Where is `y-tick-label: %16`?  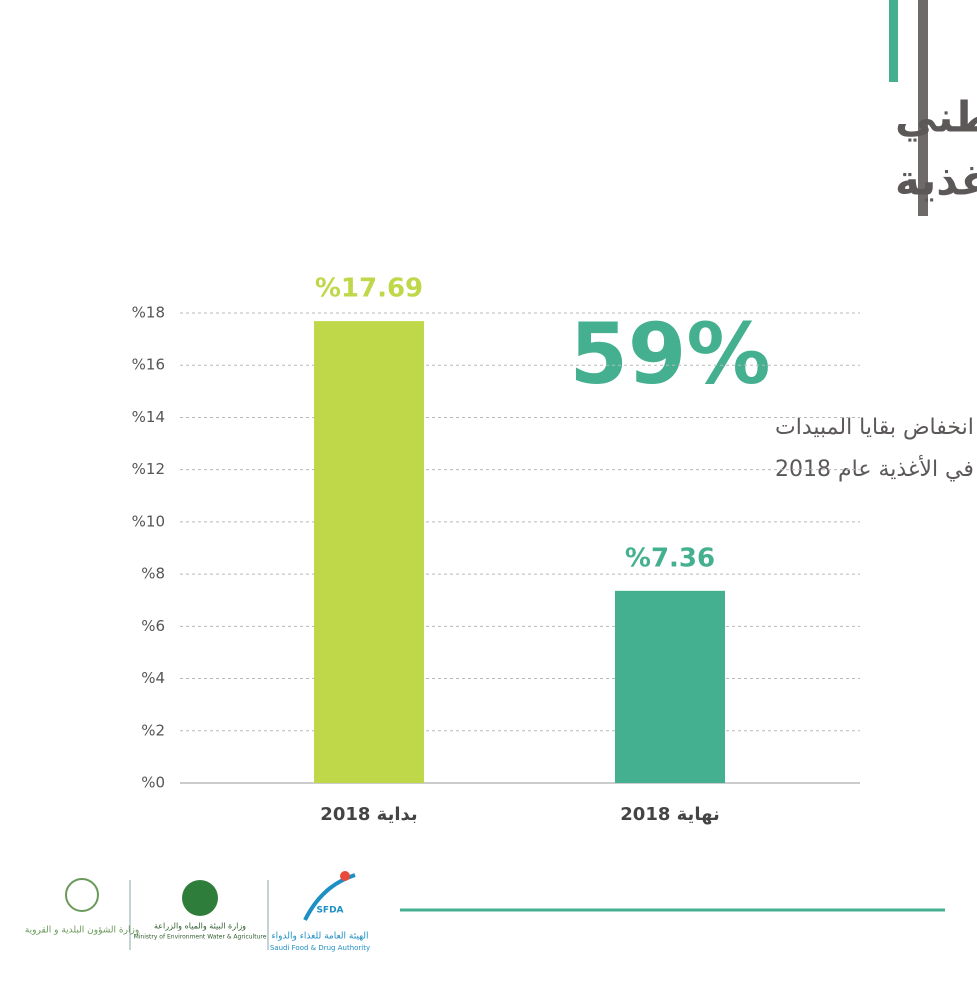 y-tick-label: %16 is located at coordinates (148, 365).